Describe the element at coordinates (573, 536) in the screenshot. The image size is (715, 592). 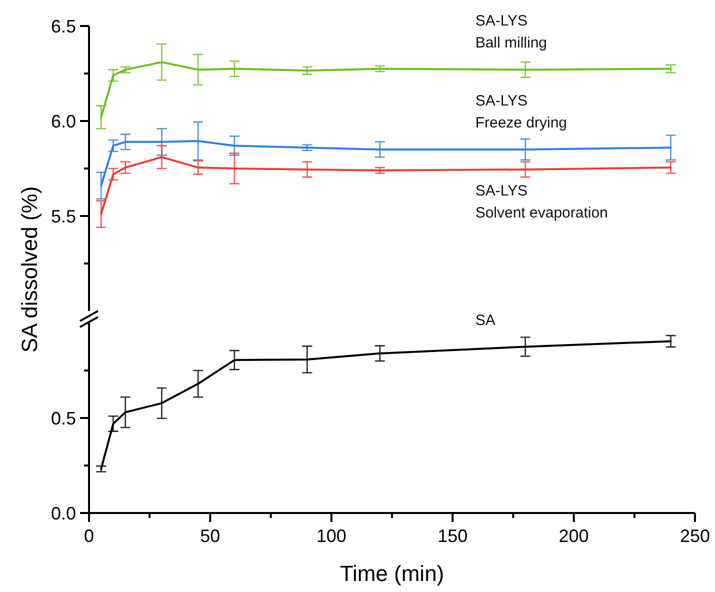
I see `x-tick-label: 200` at that location.